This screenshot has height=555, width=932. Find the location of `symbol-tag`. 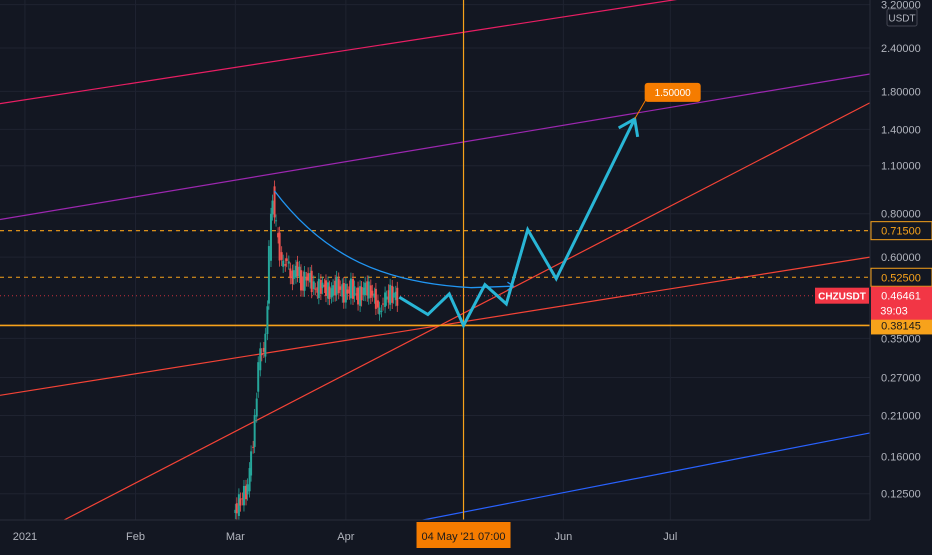

symbol-tag is located at coordinates (842, 295).